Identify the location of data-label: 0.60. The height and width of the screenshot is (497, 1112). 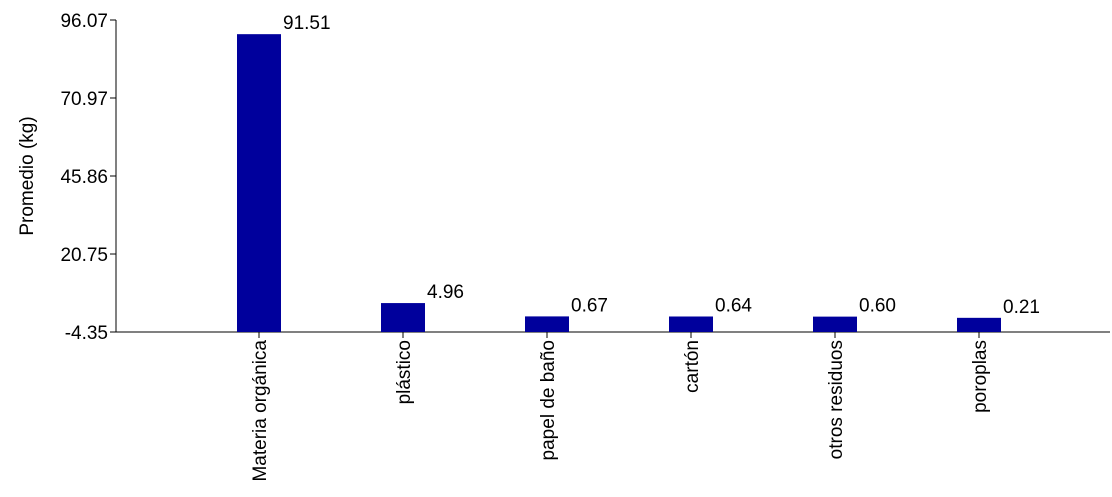
(877, 306).